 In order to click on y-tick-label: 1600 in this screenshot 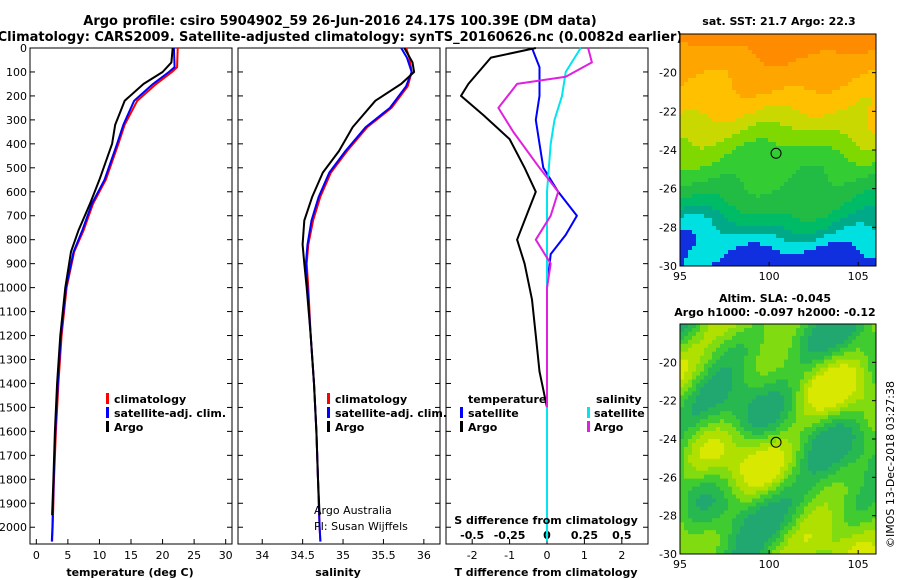, I will do `click(13, 431)`.